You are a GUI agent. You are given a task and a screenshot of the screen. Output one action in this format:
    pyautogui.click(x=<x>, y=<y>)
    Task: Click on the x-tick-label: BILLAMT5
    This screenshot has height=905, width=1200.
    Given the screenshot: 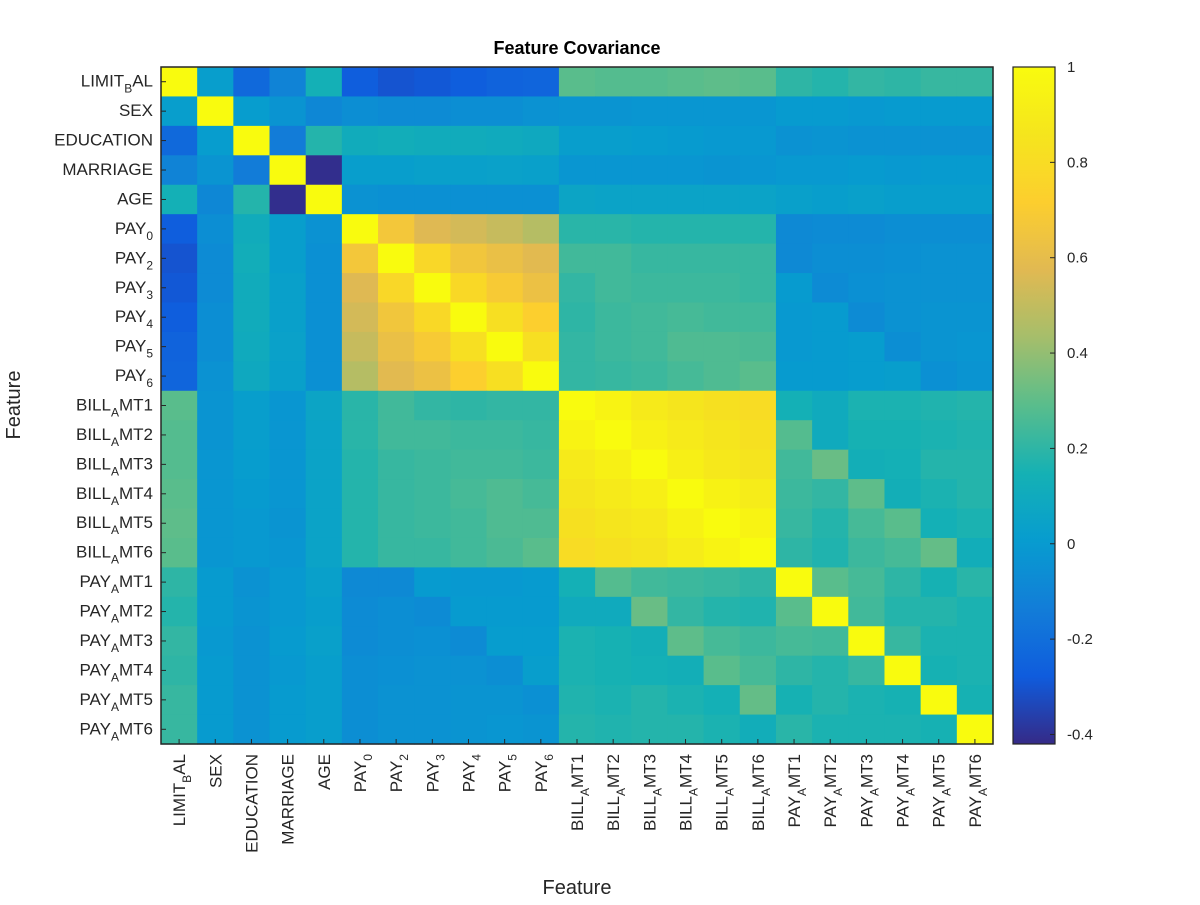 What is the action you would take?
    pyautogui.click(x=725, y=792)
    